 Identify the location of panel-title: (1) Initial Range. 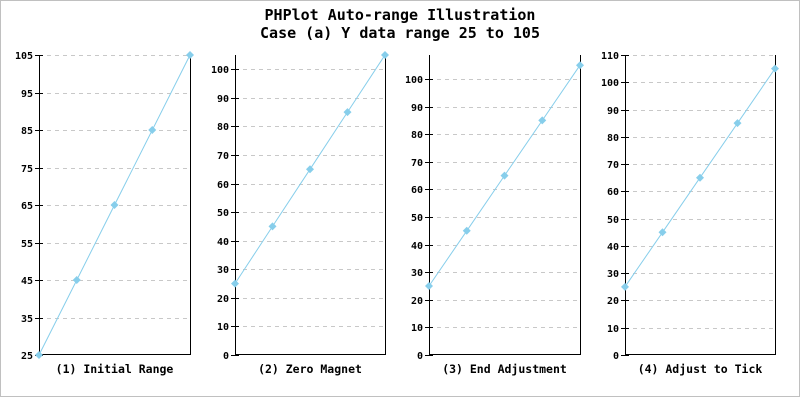
(115, 369).